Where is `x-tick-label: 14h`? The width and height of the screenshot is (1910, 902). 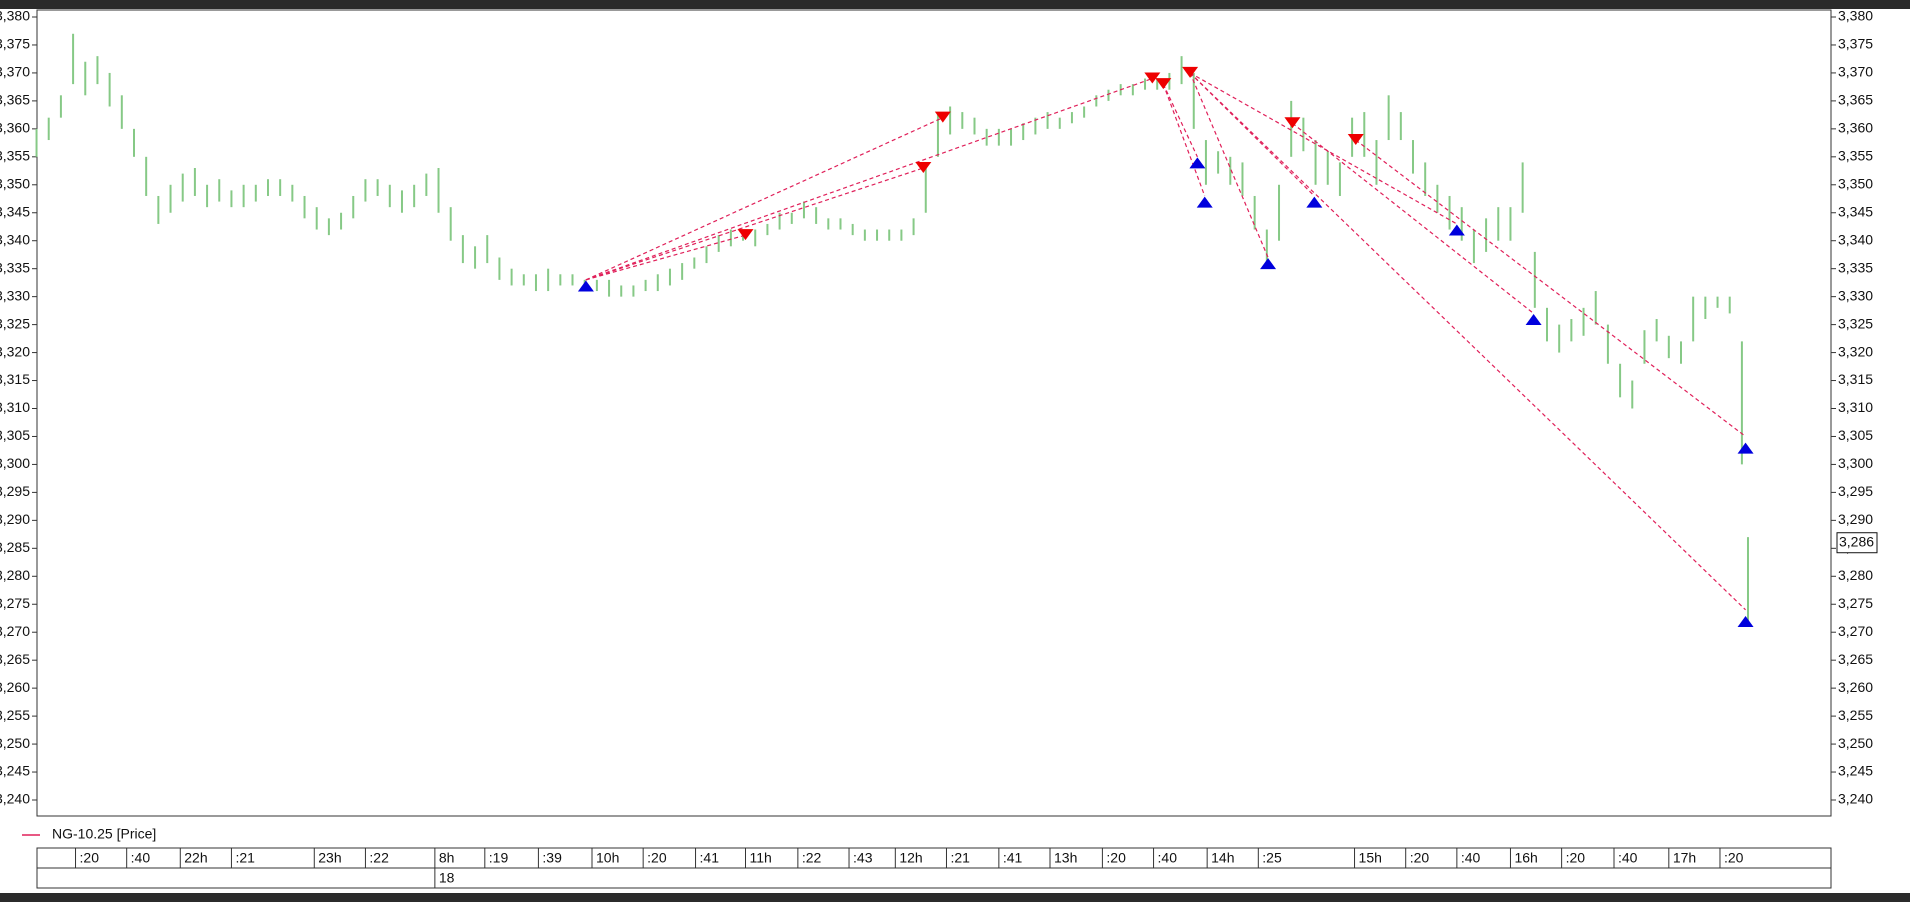
x-tick-label: 14h is located at coordinates (1222, 858).